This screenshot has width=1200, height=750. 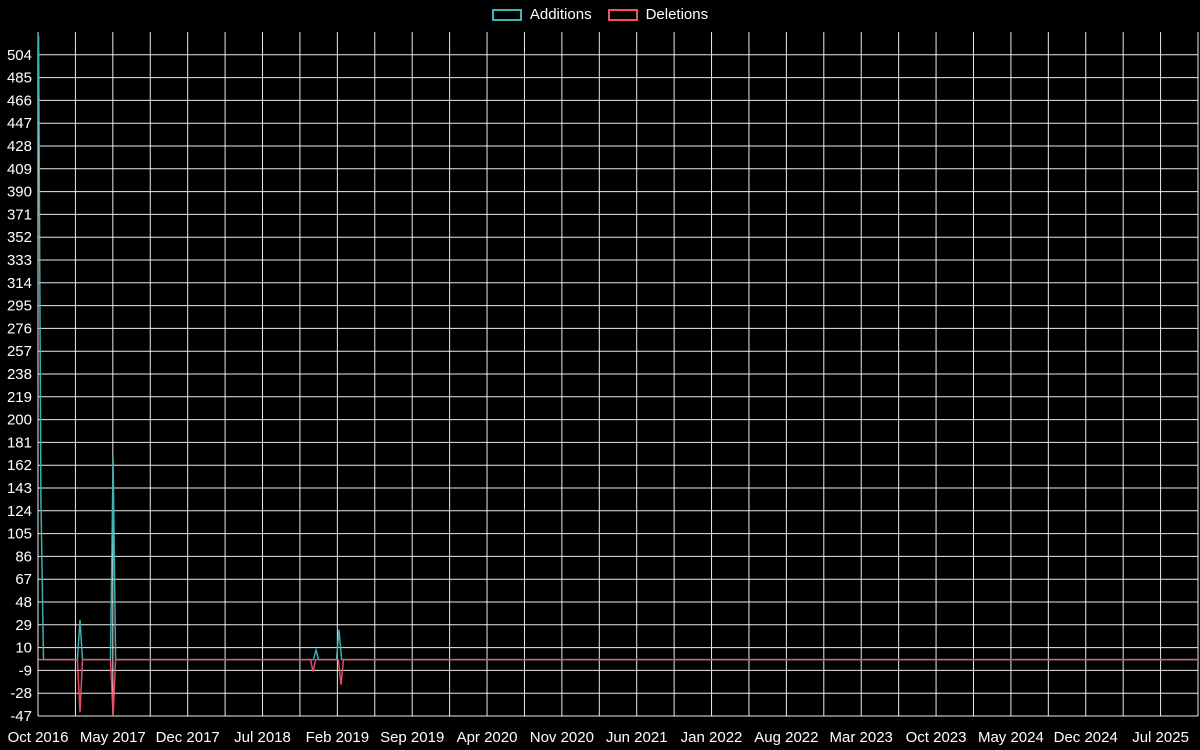 I want to click on x-axis-tick-label: Jun 2021, so click(x=637, y=737).